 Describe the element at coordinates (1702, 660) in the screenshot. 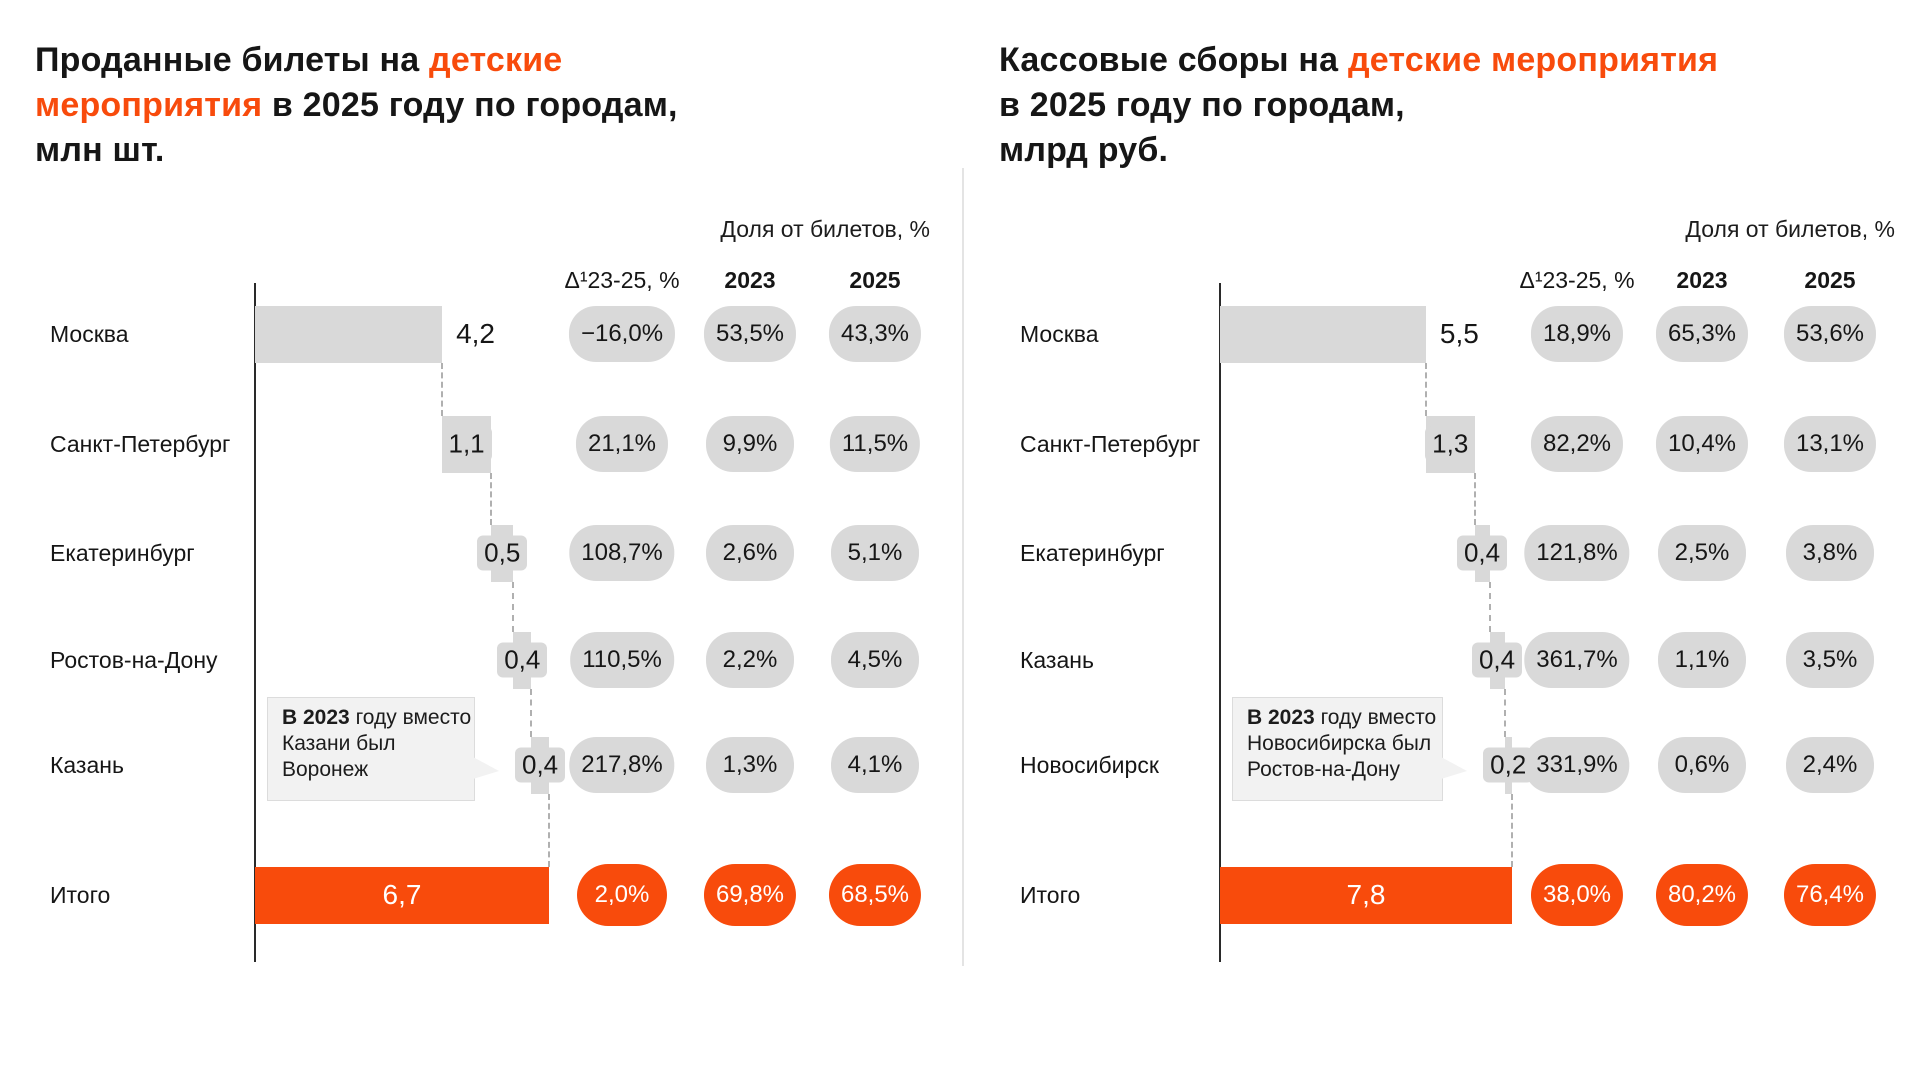

I see `share-2023-chip: 1,1%` at that location.